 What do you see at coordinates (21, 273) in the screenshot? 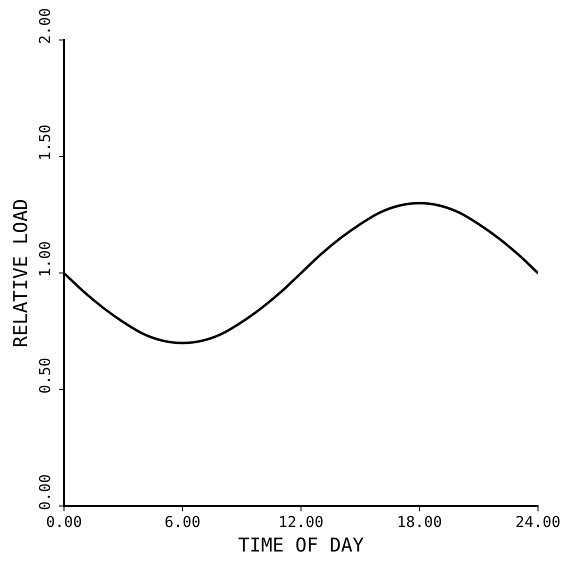
I see `y-axis-title: RELATIVE LOAD` at bounding box center [21, 273].